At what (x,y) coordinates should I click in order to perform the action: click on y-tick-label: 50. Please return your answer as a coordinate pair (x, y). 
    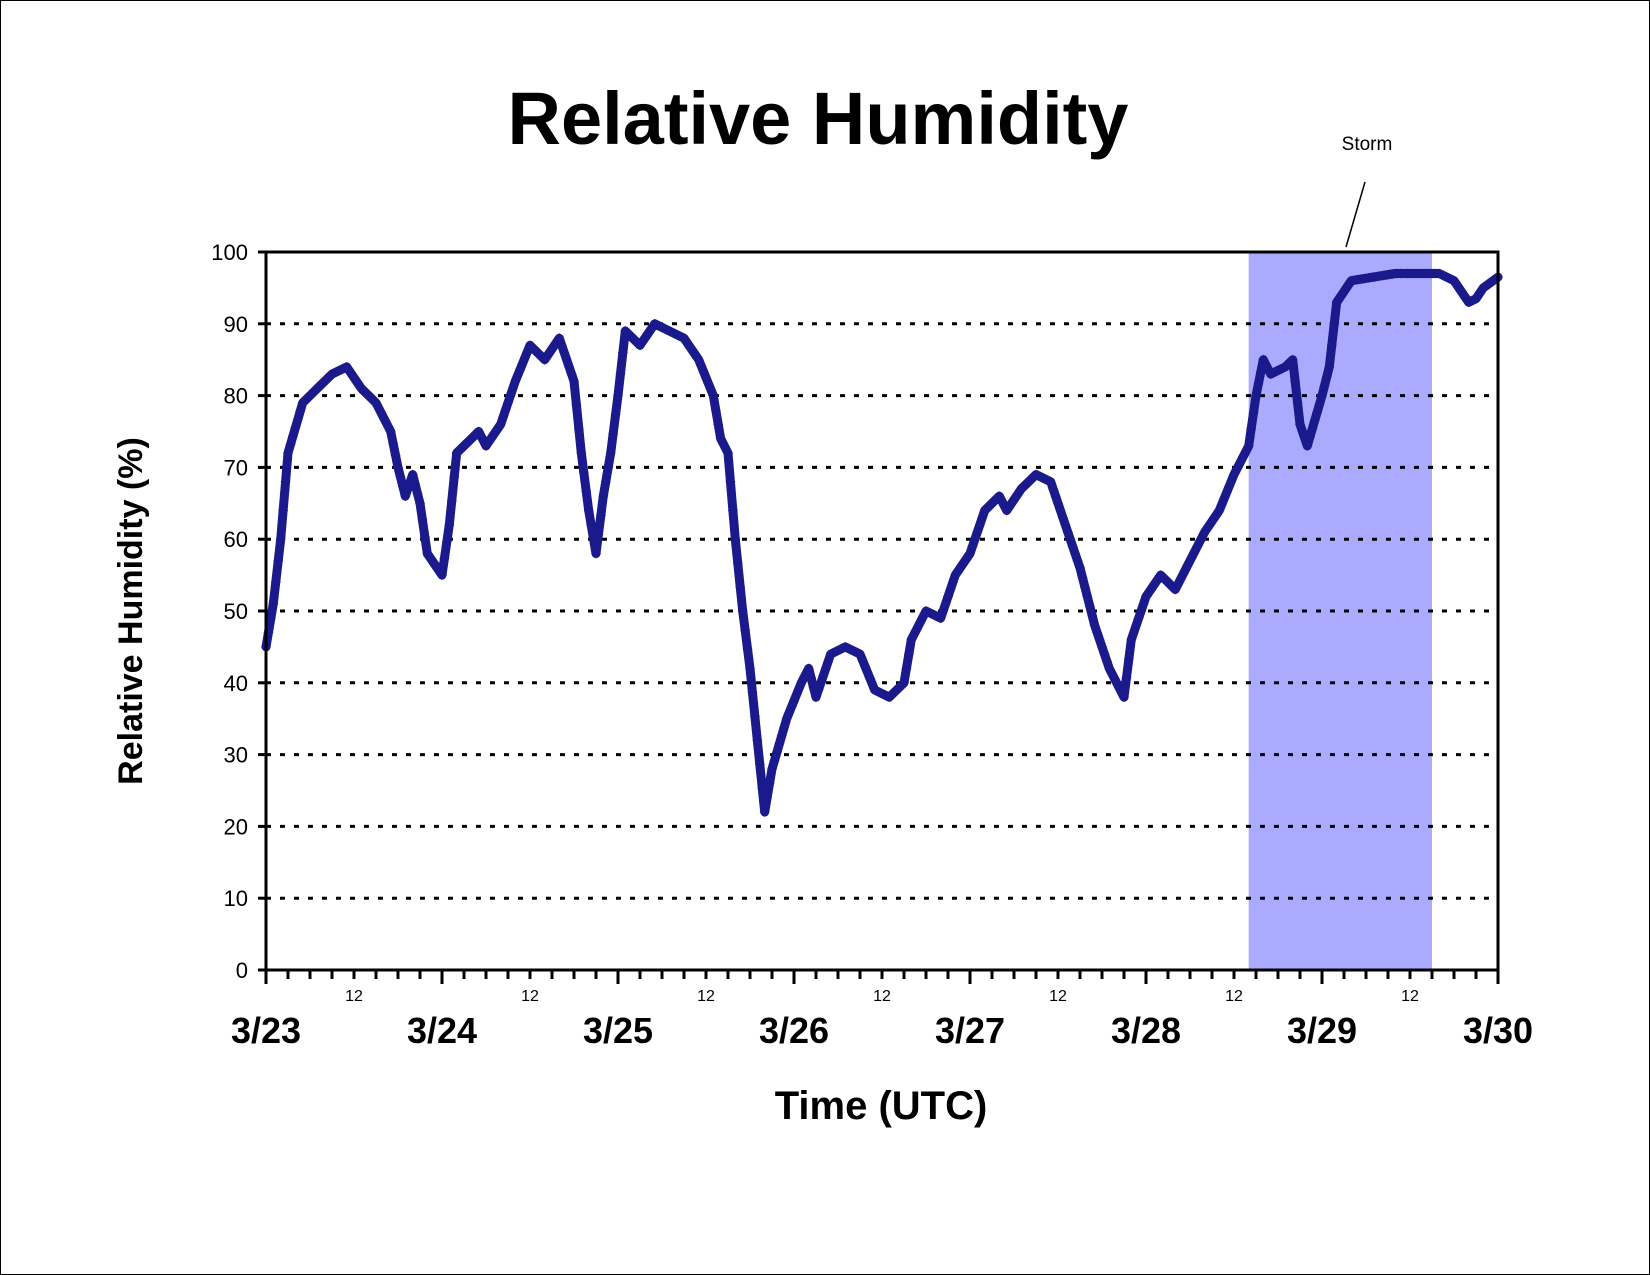
    Looking at the image, I should click on (236, 611).